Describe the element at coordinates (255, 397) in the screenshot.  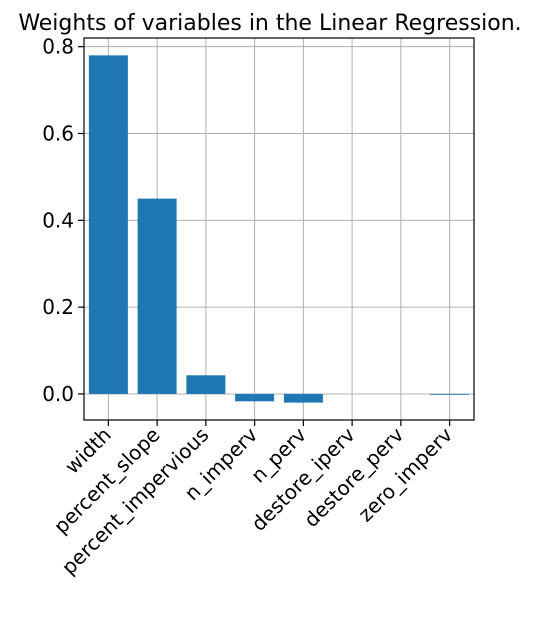
I see `bar-n-imperv` at that location.